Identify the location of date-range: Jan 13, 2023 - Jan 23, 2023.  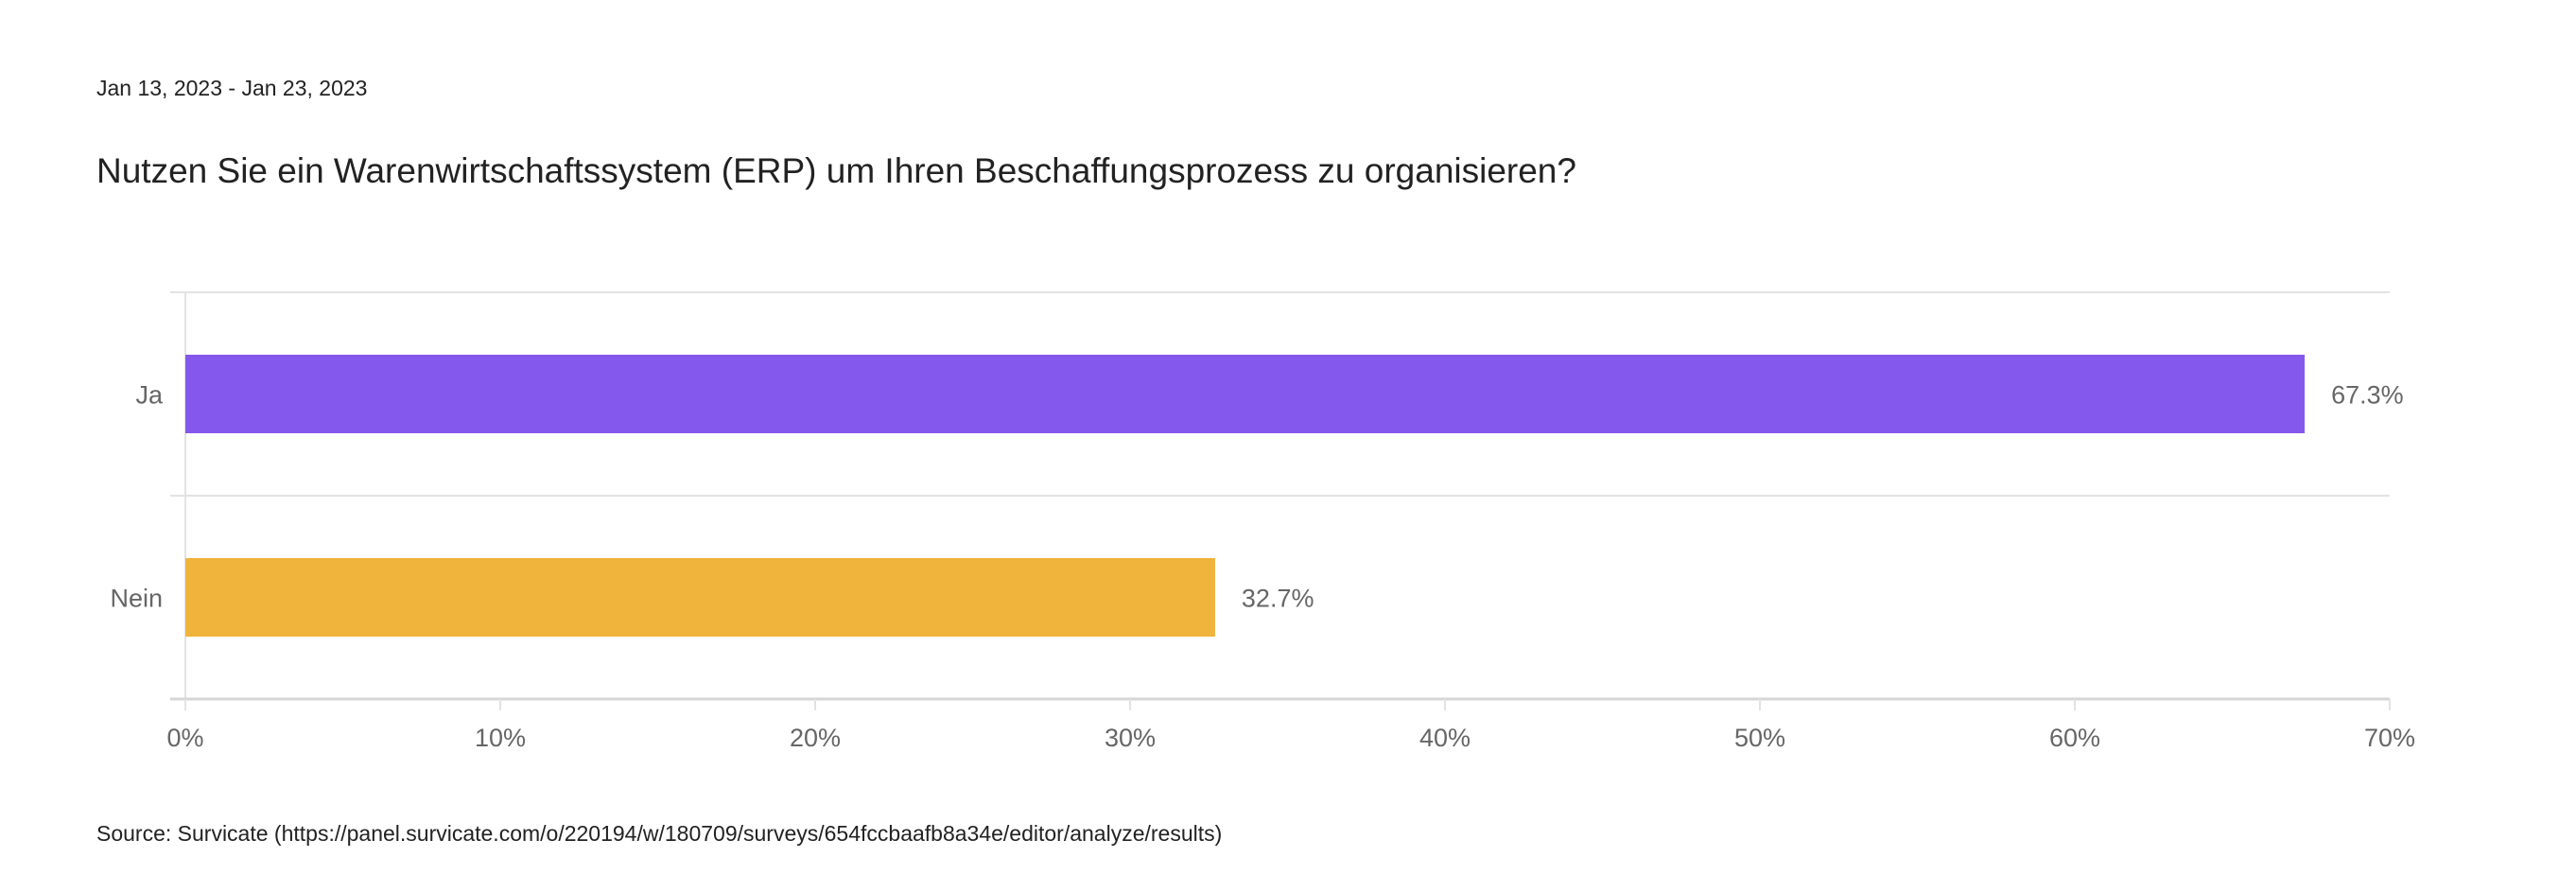
(232, 88).